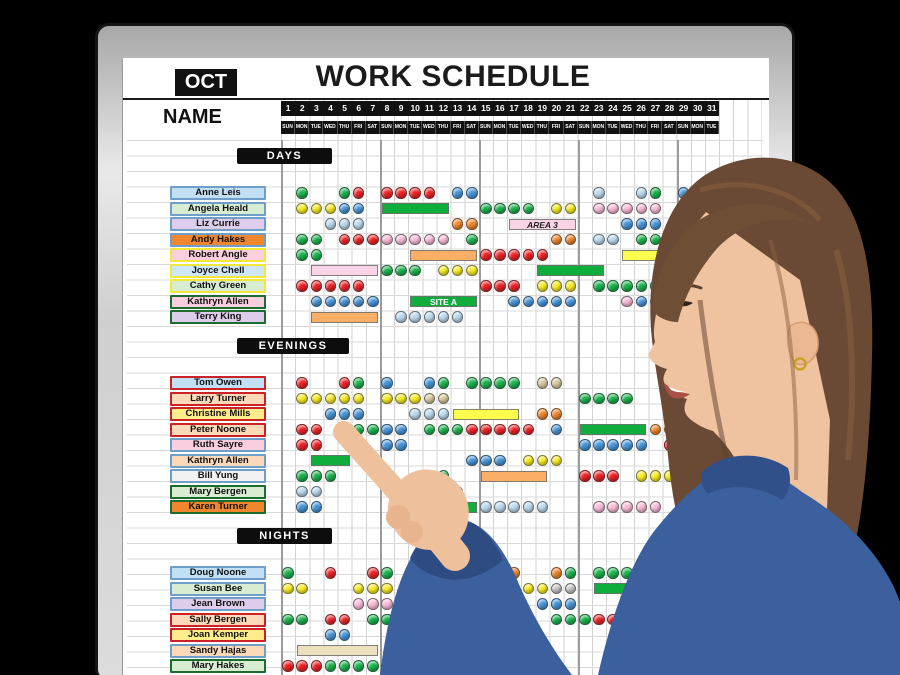 This screenshot has height=675, width=900. What do you see at coordinates (293, 346) in the screenshot?
I see `section-label-evenings: EVENINGS` at bounding box center [293, 346].